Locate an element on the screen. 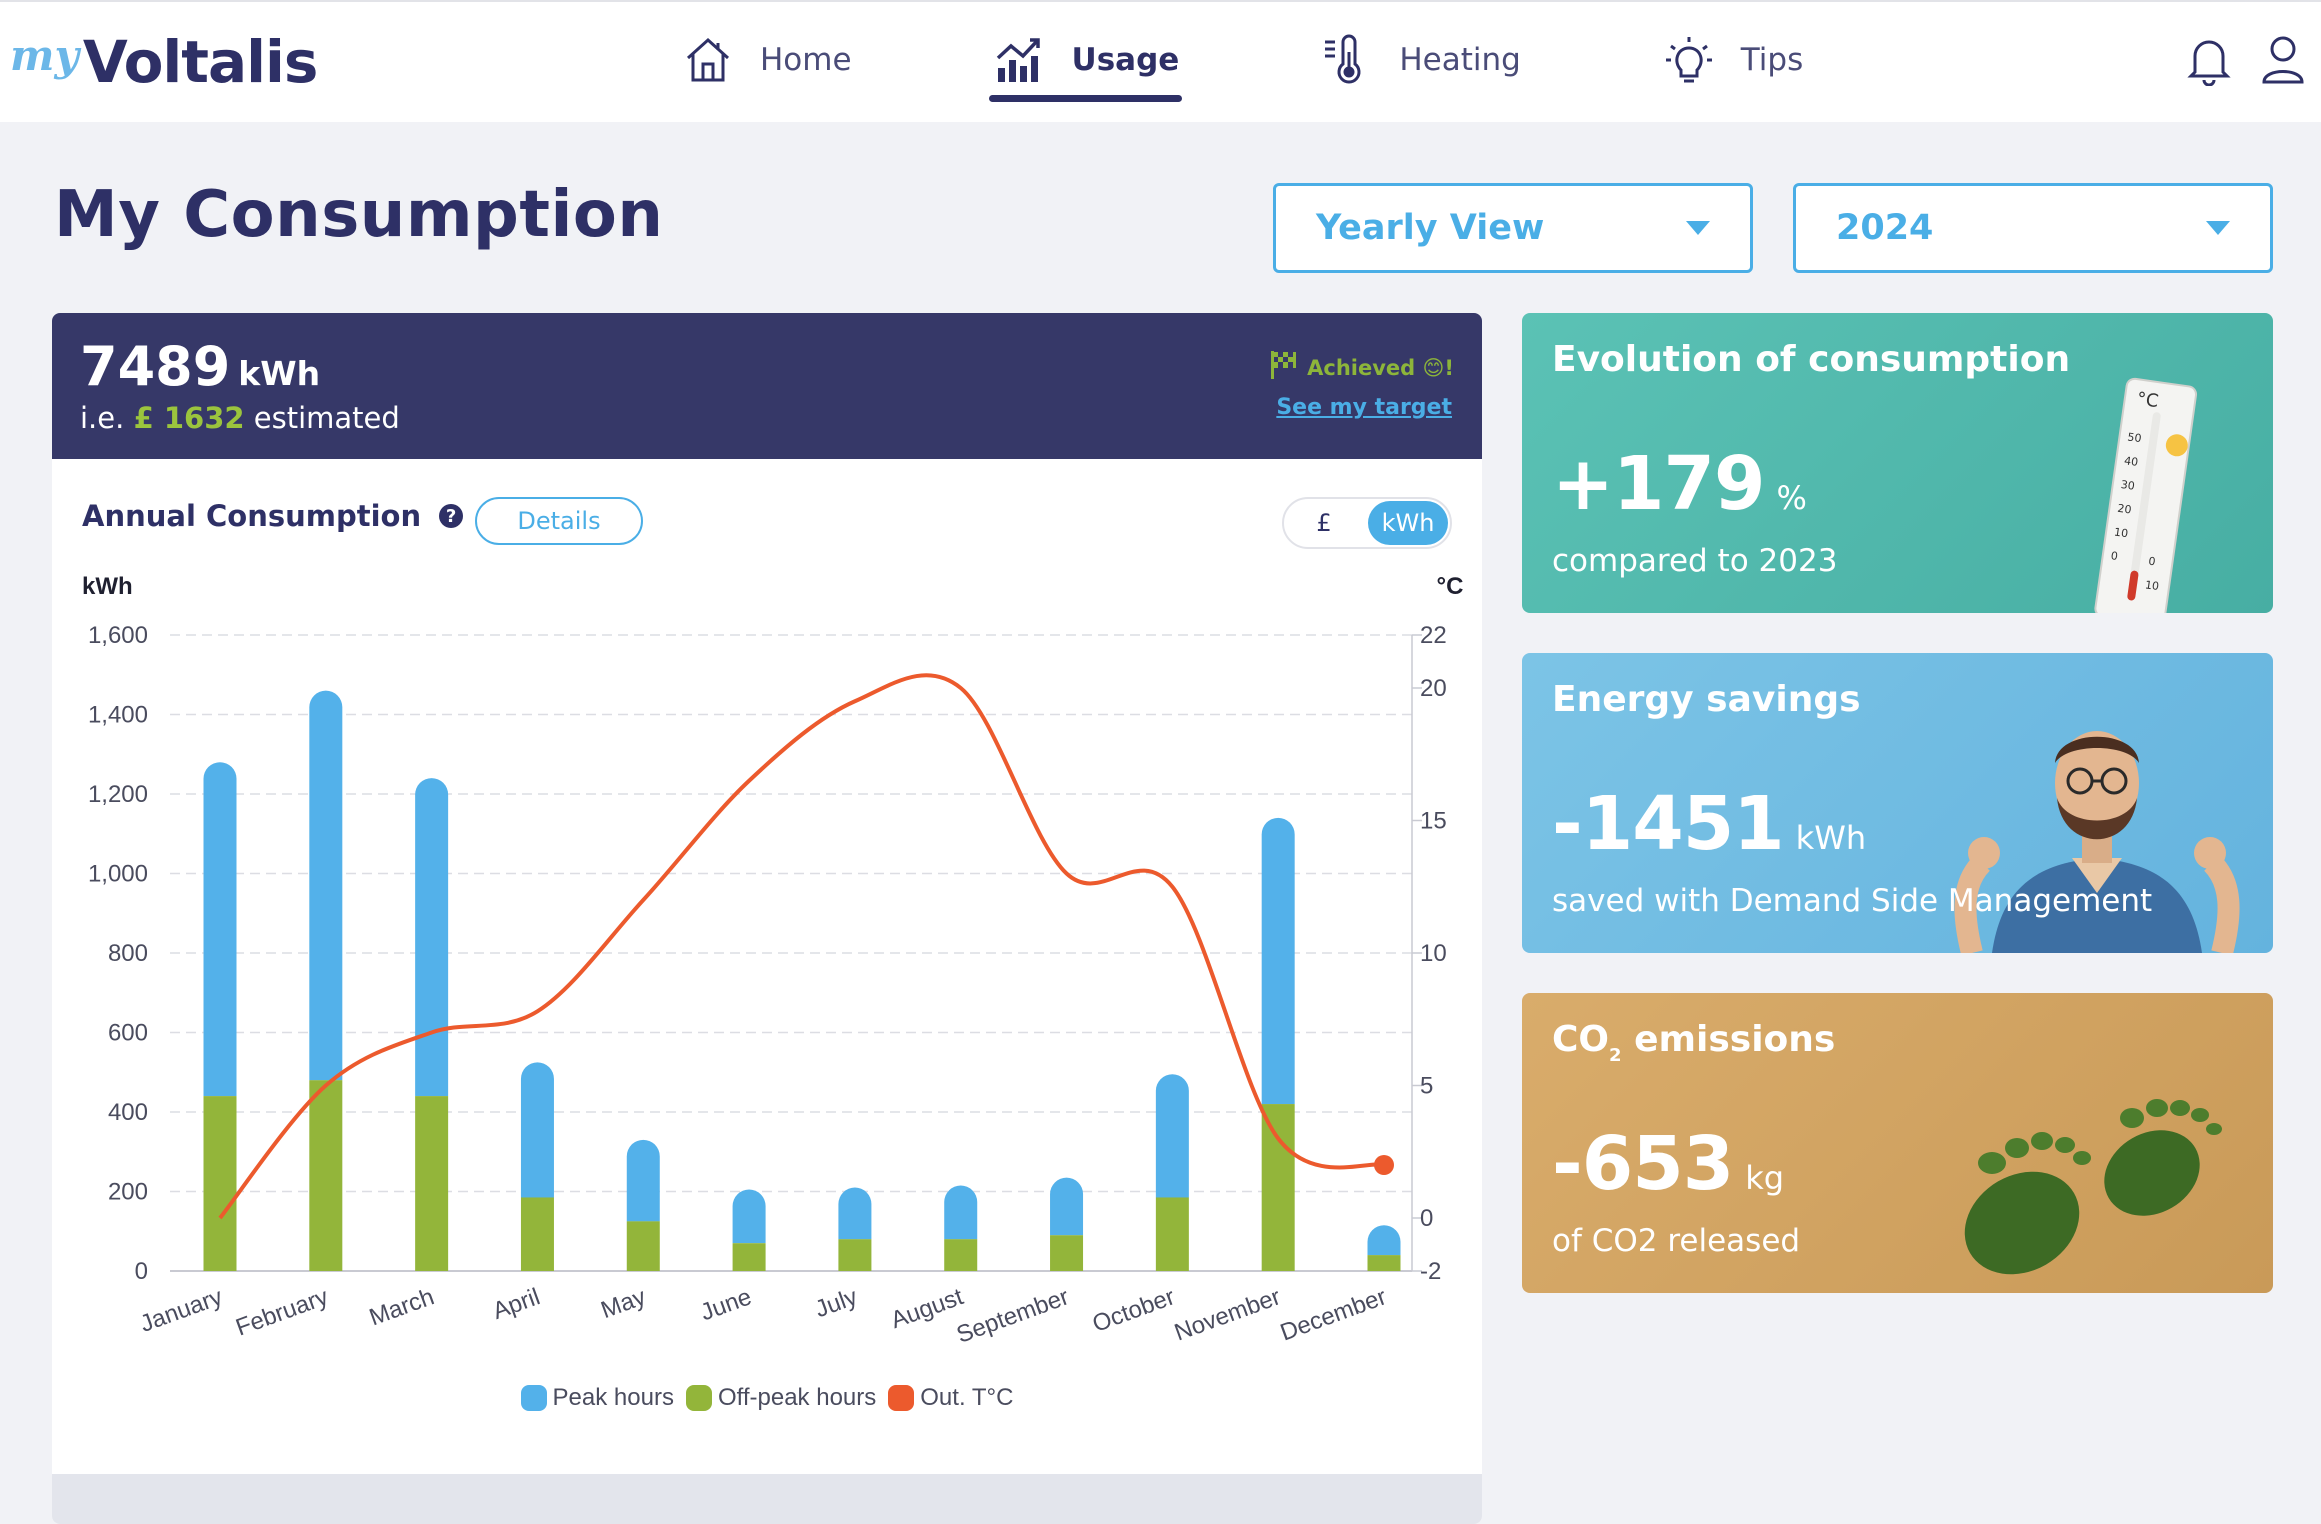  y-tick-label: 1,600 is located at coordinates (118, 635).